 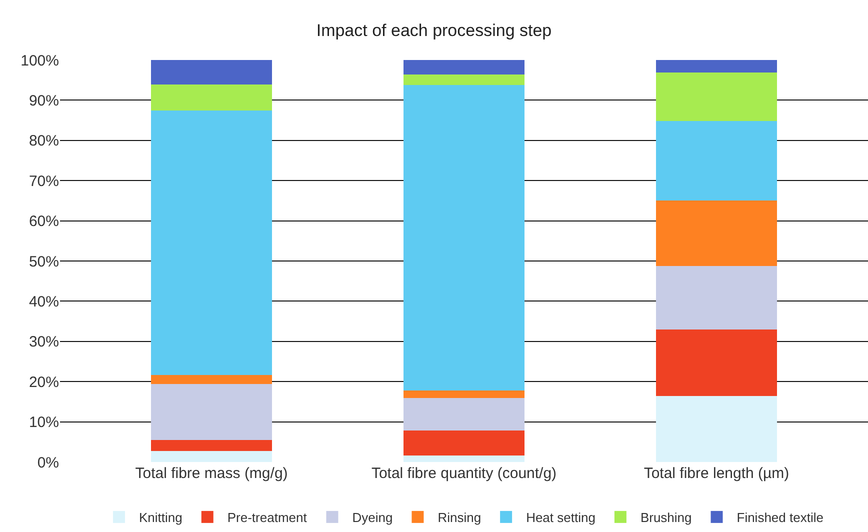 What do you see at coordinates (160, 518) in the screenshot?
I see `legend-label: Knitting` at bounding box center [160, 518].